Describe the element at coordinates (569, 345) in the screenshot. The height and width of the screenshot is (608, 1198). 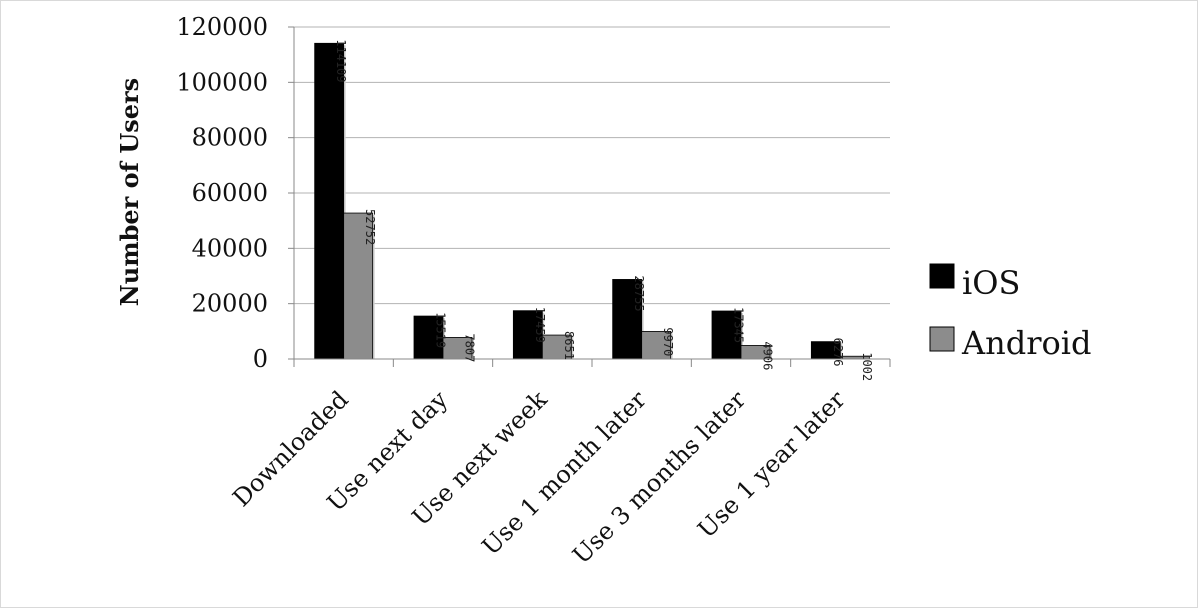
I see `value-label: 8651` at that location.